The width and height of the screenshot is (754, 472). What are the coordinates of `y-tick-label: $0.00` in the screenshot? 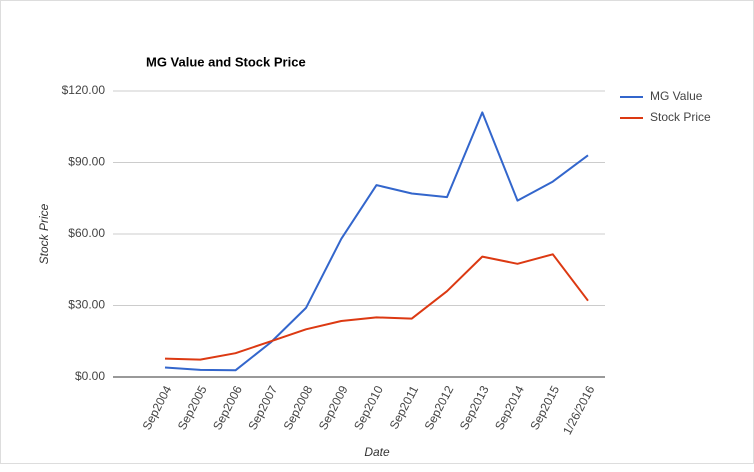 It's located at (90, 376).